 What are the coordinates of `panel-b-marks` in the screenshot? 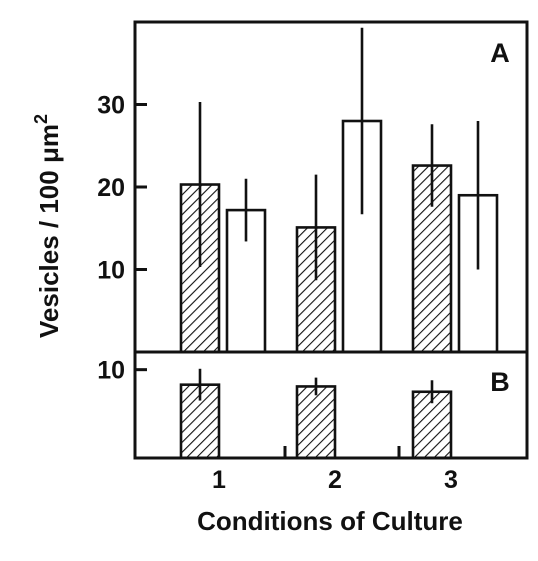 It's located at (316, 414).